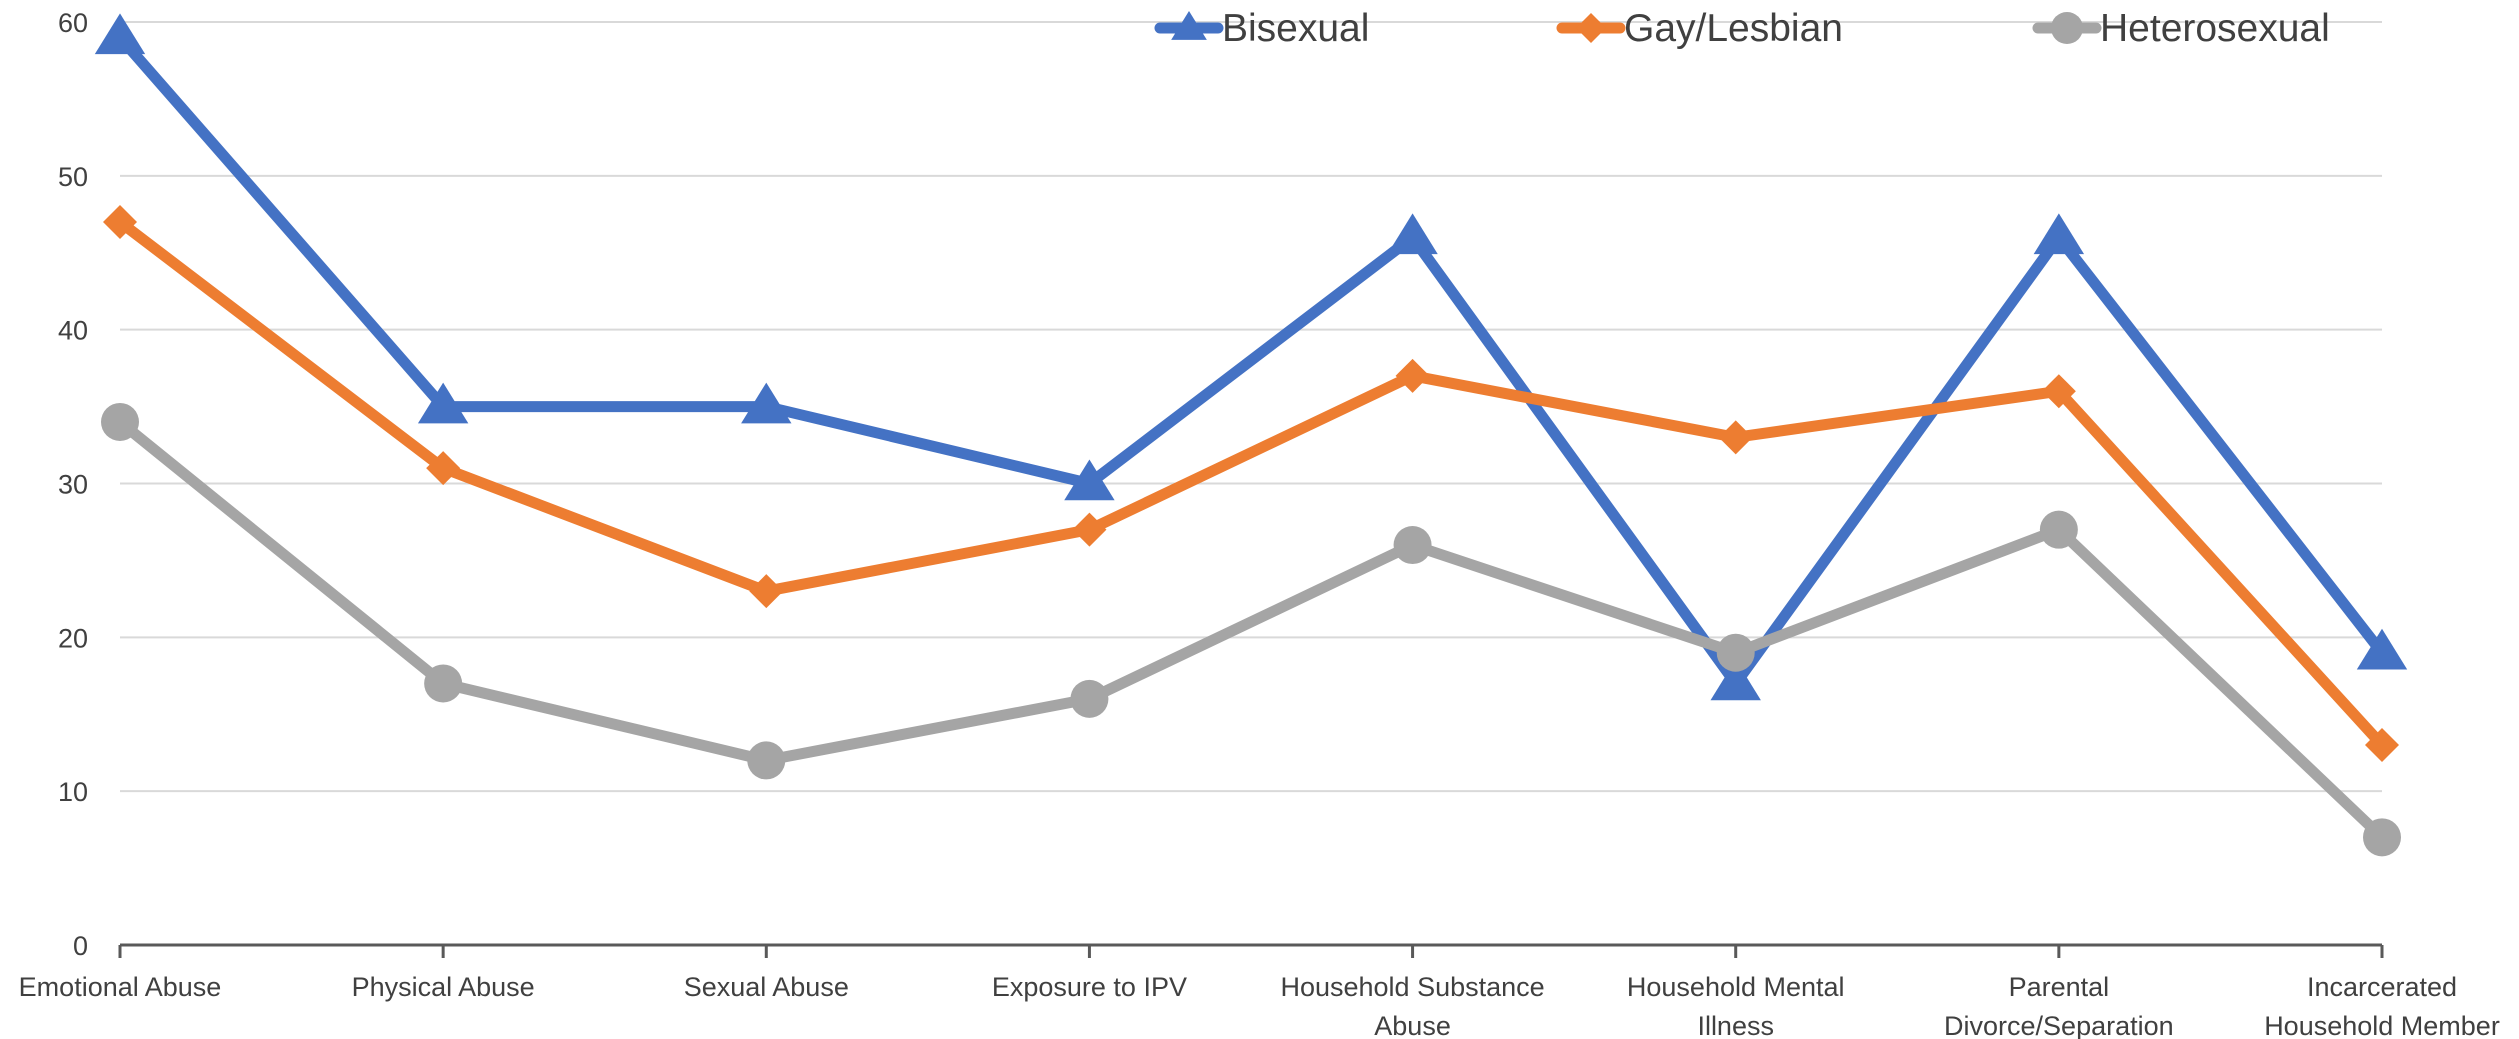  What do you see at coordinates (1412, 1025) in the screenshot?
I see `x-tick-label-line: Abuse` at bounding box center [1412, 1025].